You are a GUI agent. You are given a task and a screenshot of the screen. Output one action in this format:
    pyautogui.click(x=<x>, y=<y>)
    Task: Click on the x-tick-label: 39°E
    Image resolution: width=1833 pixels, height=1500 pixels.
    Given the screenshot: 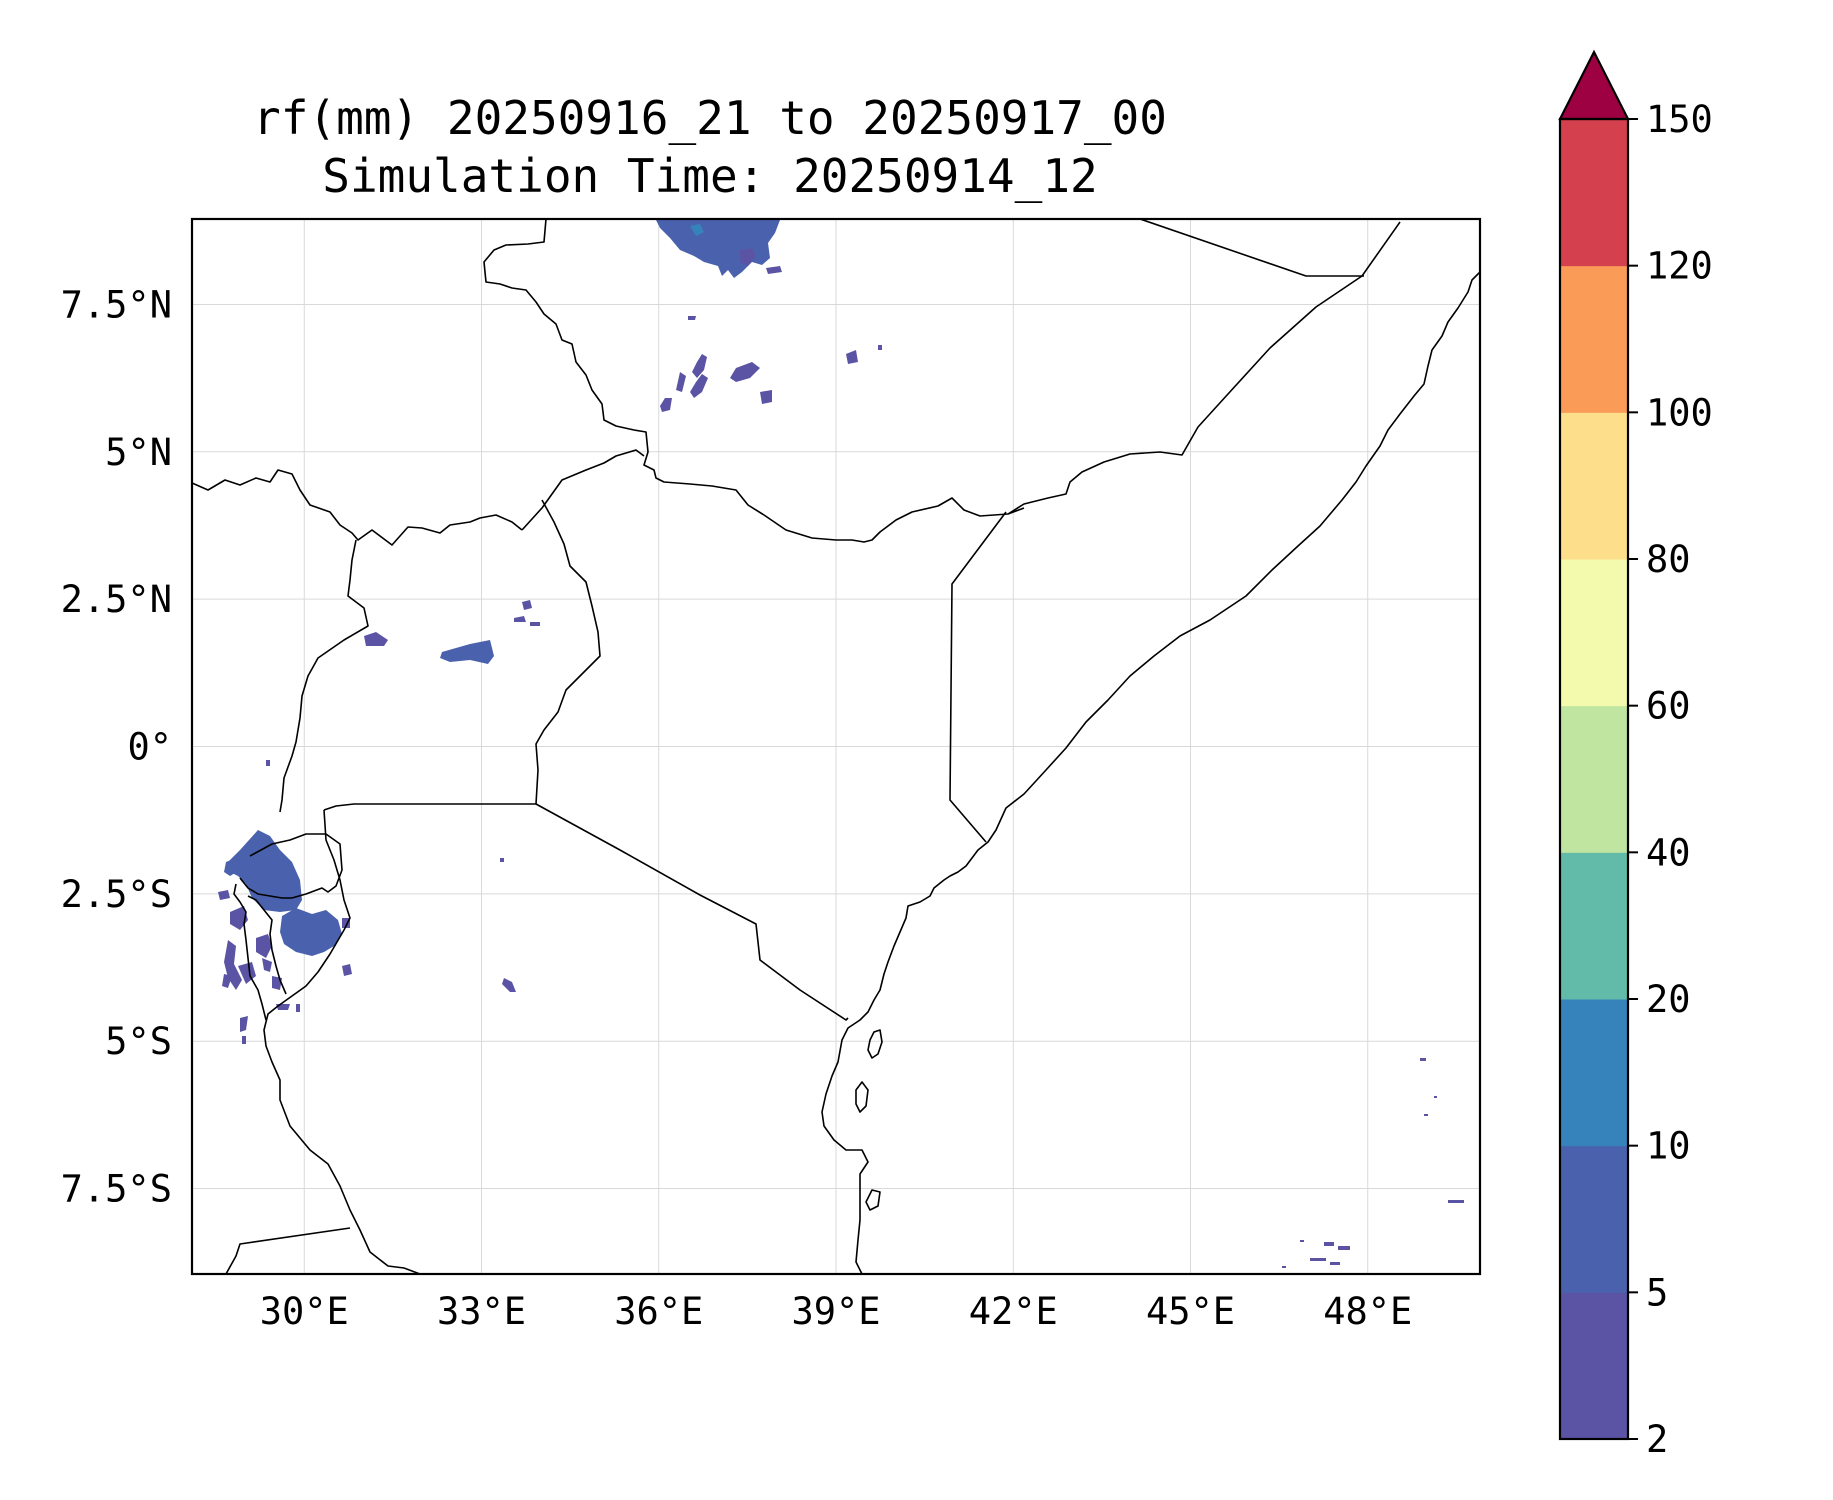 What is the action you would take?
    pyautogui.click(x=835, y=1311)
    